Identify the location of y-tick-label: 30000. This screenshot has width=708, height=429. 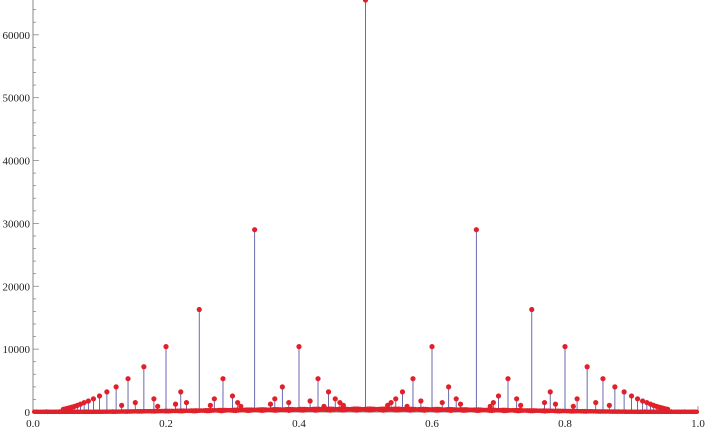
(17, 224).